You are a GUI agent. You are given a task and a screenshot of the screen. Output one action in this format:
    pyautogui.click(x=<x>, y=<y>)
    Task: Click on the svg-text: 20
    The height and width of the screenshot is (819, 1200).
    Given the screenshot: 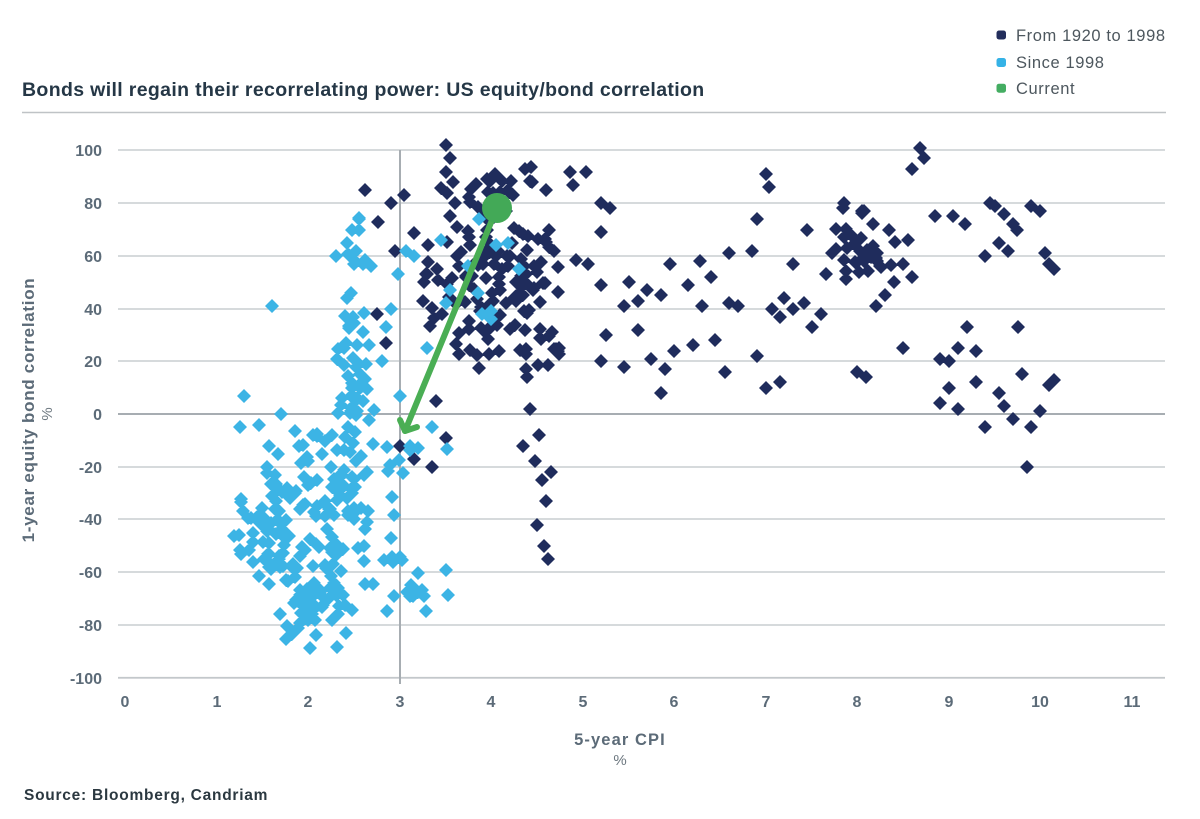 What is the action you would take?
    pyautogui.click(x=93, y=362)
    